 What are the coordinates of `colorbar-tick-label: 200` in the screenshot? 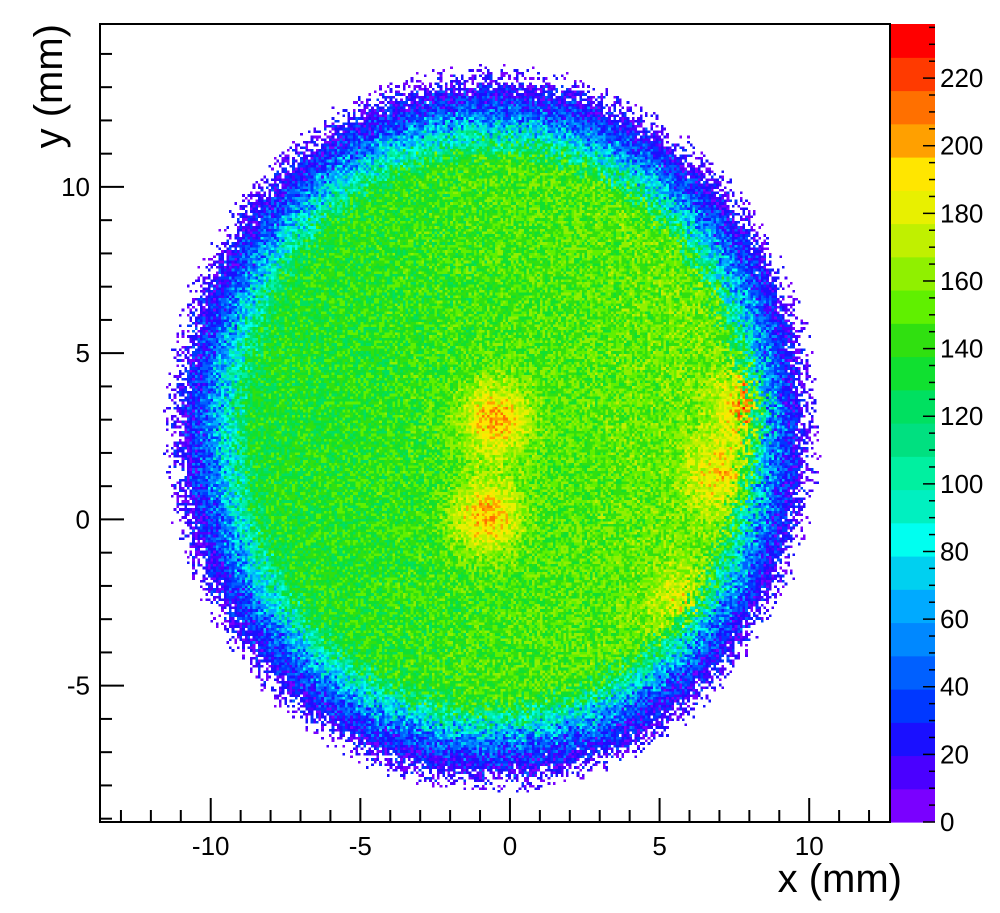 It's located at (961, 146).